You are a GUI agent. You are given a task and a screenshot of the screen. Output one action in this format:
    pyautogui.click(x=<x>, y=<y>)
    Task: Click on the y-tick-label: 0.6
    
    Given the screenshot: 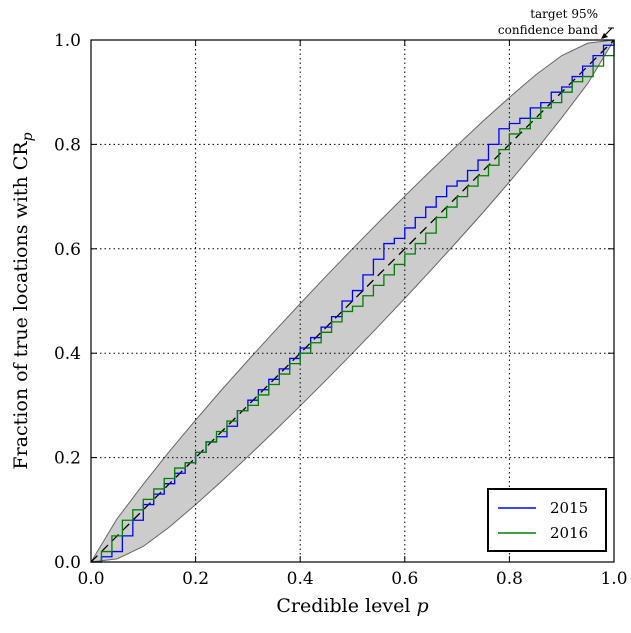 What is the action you would take?
    pyautogui.click(x=67, y=250)
    